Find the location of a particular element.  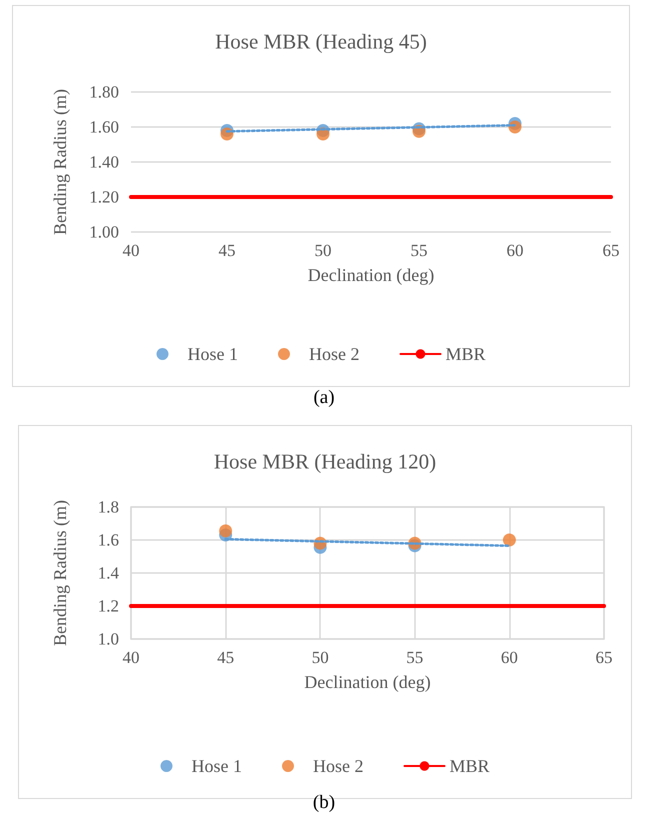

text: (b) is located at coordinates (324, 803).